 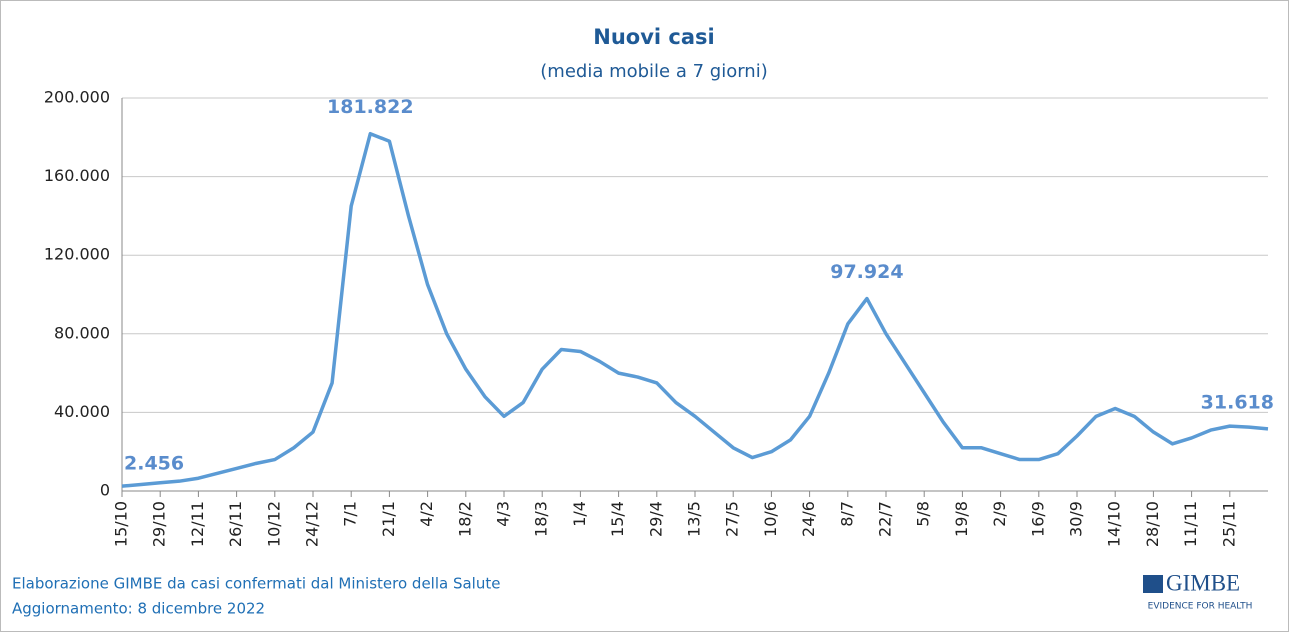 I want to click on data-label: 31.618, so click(x=1237, y=402).